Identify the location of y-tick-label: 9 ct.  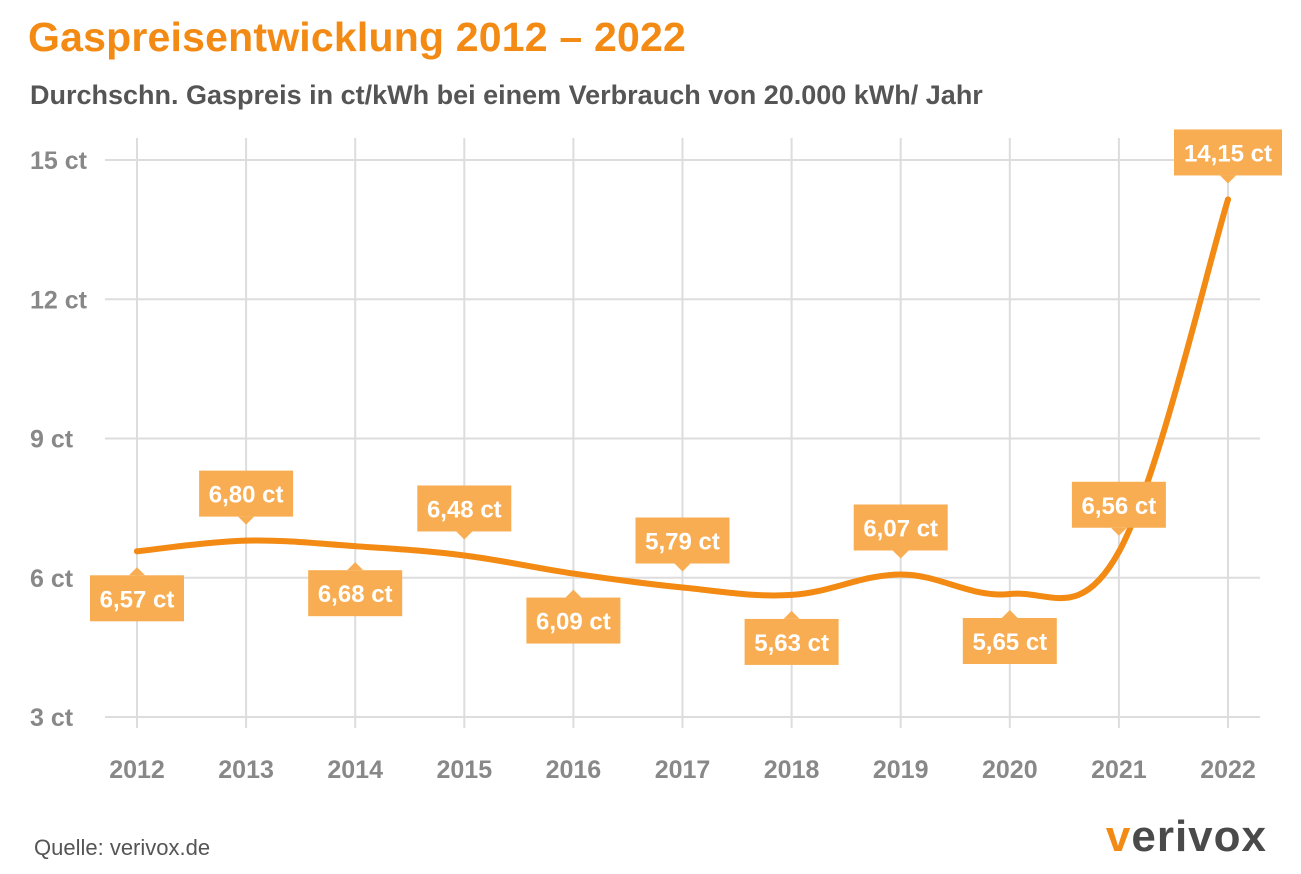
(52, 440).